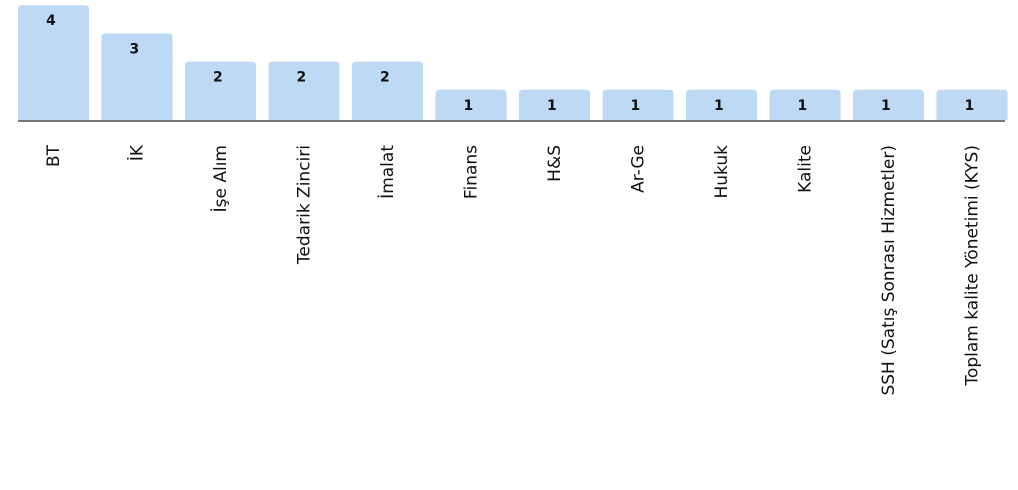  I want to click on value-label-1: 3, so click(135, 49).